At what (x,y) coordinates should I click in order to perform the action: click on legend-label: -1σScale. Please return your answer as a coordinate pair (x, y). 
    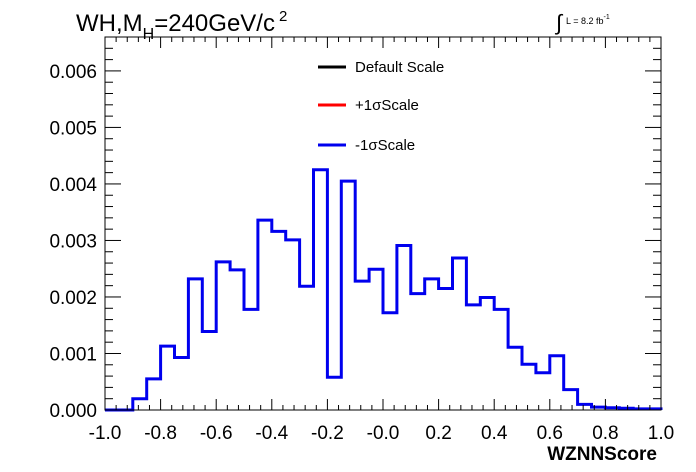
    Looking at the image, I should click on (385, 145).